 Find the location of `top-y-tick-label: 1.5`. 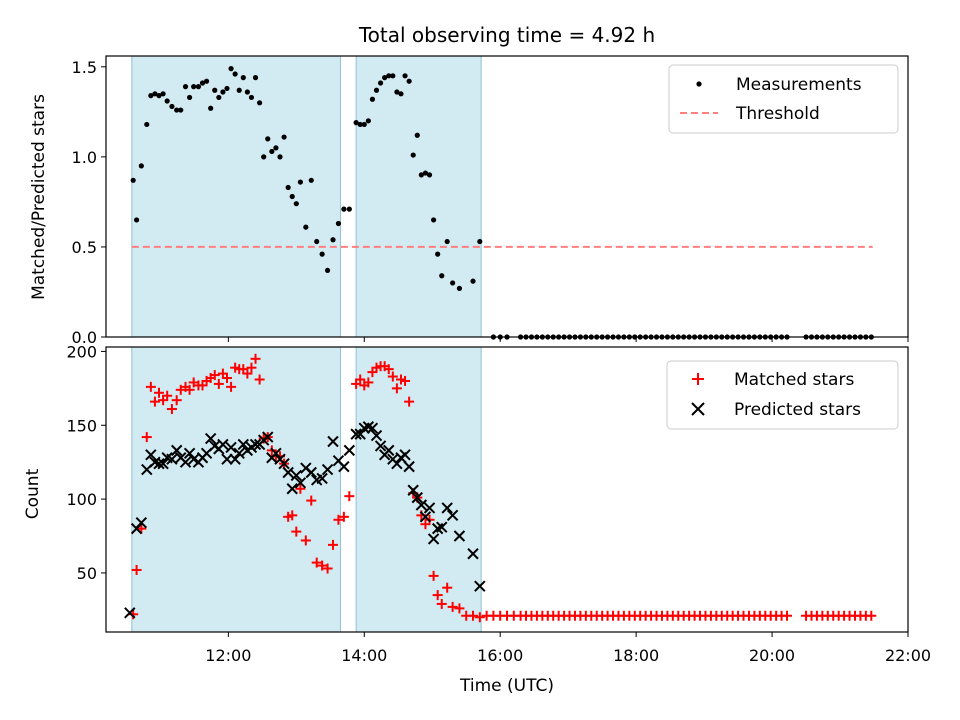

top-y-tick-label: 1.5 is located at coordinates (84, 67).